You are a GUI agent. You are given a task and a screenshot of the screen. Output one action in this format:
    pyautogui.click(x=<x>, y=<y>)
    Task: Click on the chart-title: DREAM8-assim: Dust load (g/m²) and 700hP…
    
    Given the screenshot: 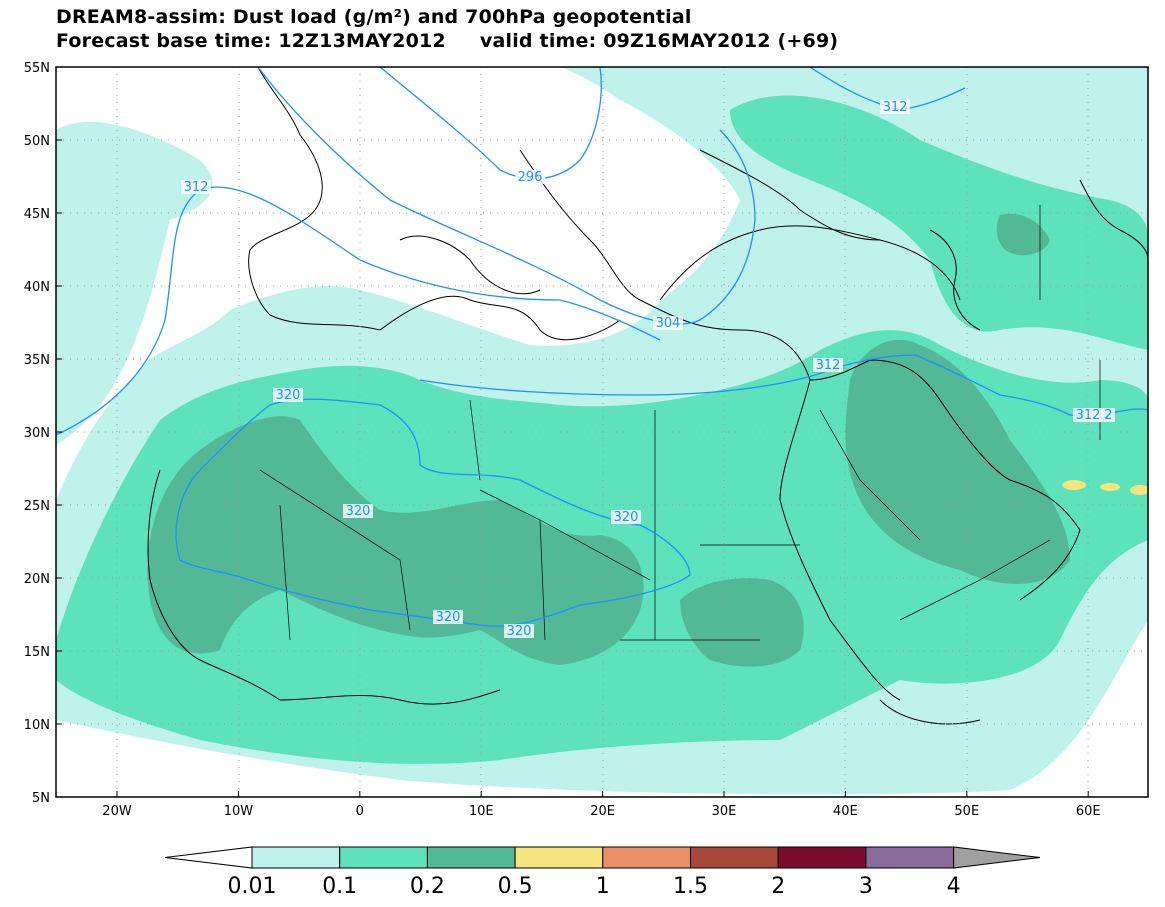 What is the action you would take?
    pyautogui.click(x=374, y=17)
    